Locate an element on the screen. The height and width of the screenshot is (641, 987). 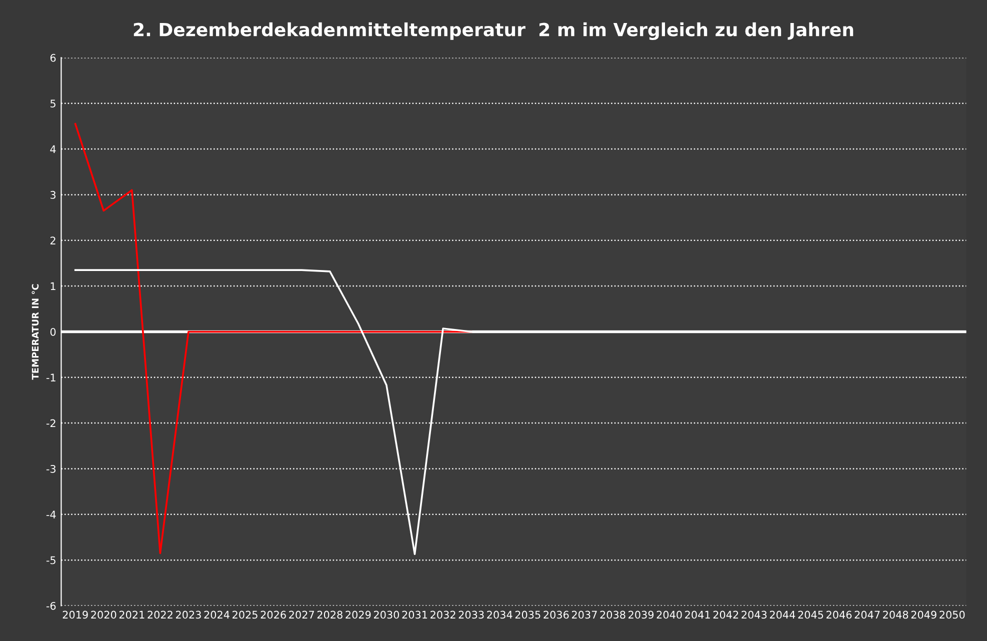
x-tick-label: 2042 is located at coordinates (725, 614).